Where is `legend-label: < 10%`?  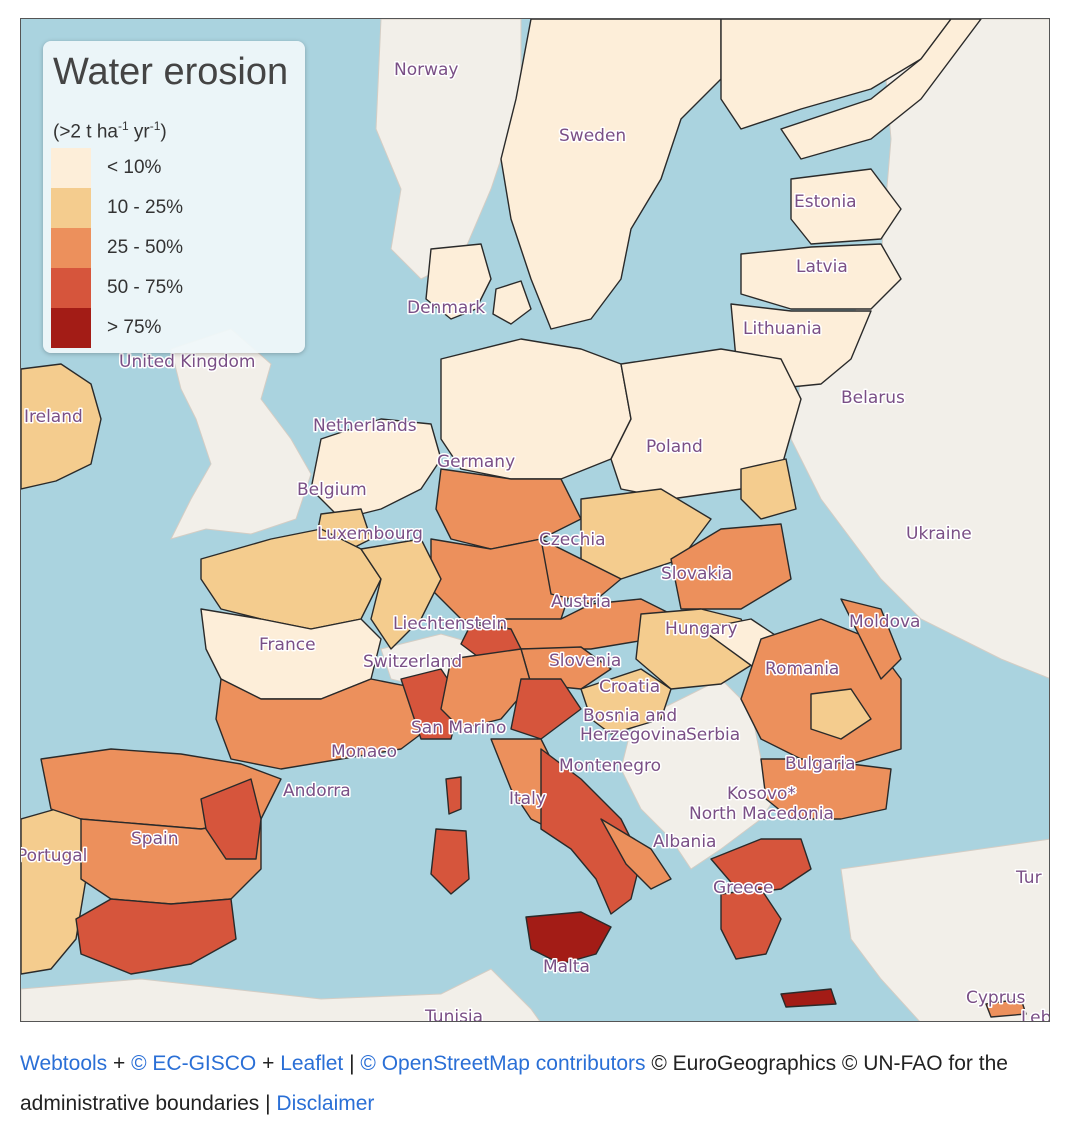
legend-label: < 10% is located at coordinates (134, 167).